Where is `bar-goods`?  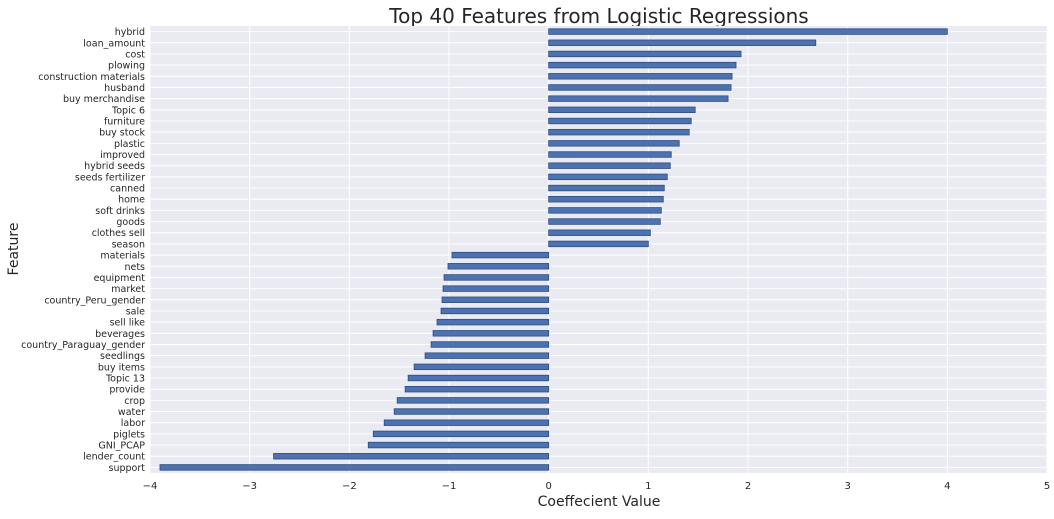 bar-goods is located at coordinates (604, 221).